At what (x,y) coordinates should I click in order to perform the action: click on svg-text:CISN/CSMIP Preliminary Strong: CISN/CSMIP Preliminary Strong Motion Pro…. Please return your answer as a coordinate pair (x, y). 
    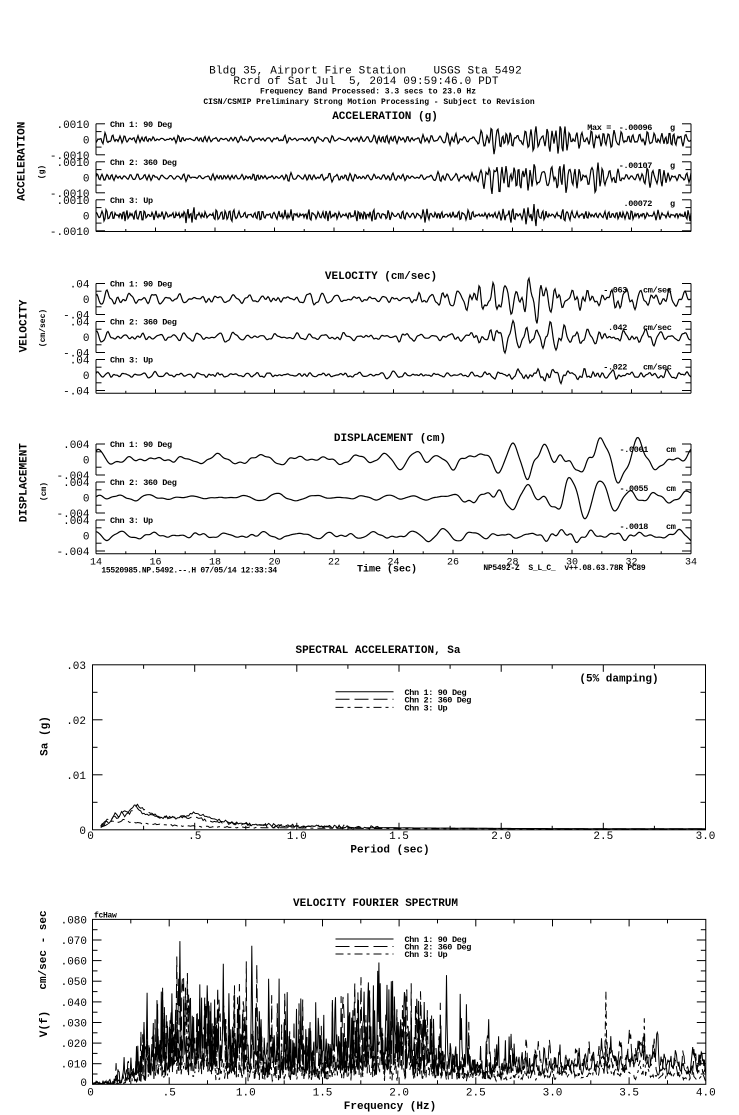
    Looking at the image, I should click on (368, 102).